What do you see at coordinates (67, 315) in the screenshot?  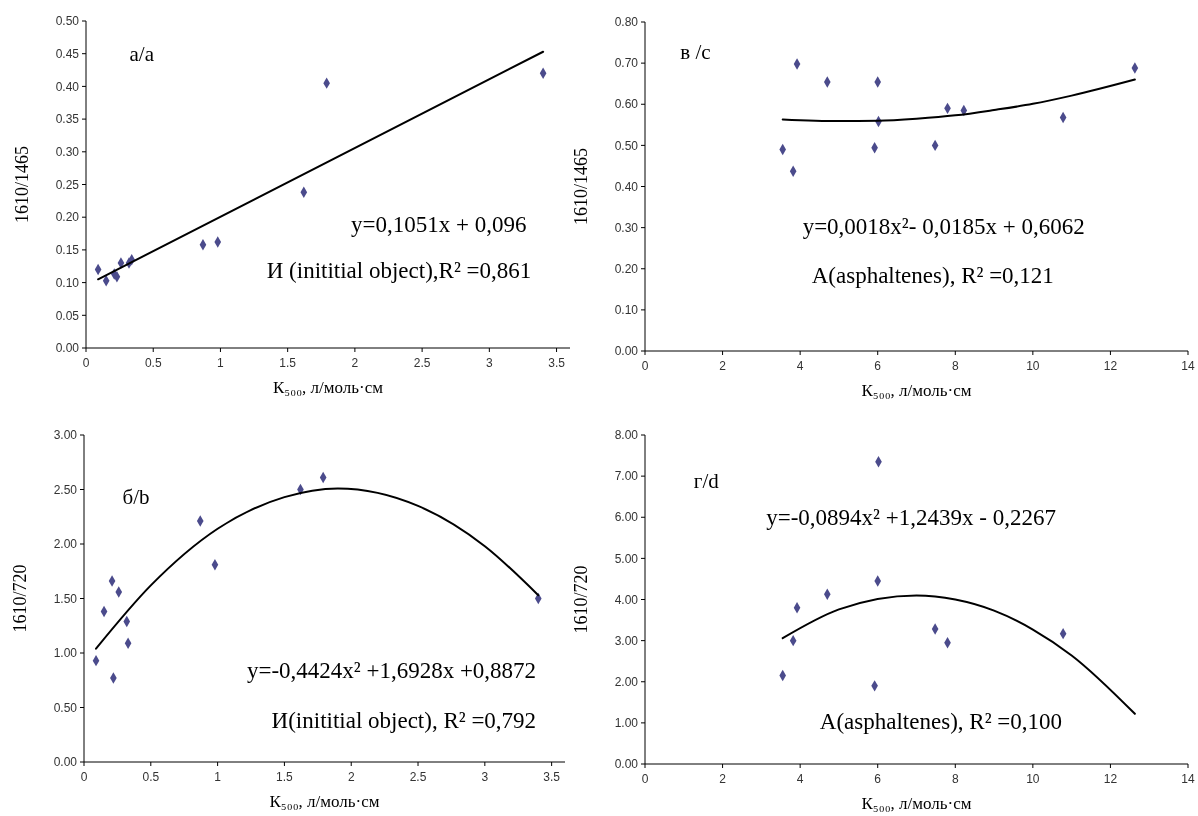 I see `y-tick-label: 0.05` at bounding box center [67, 315].